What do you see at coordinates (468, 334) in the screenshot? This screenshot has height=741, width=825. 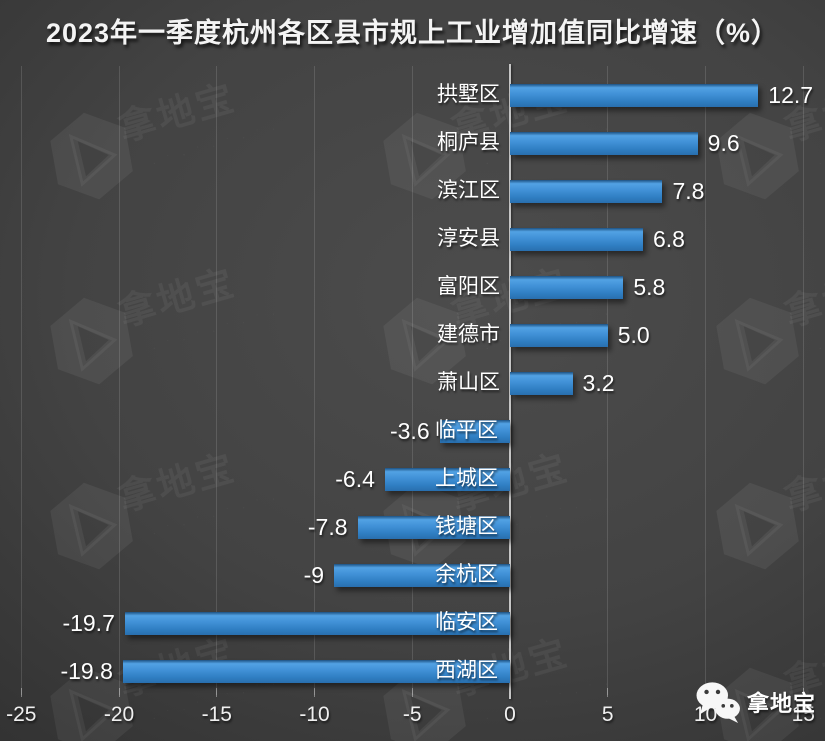 I see `bar-category-label: 建德市` at bounding box center [468, 334].